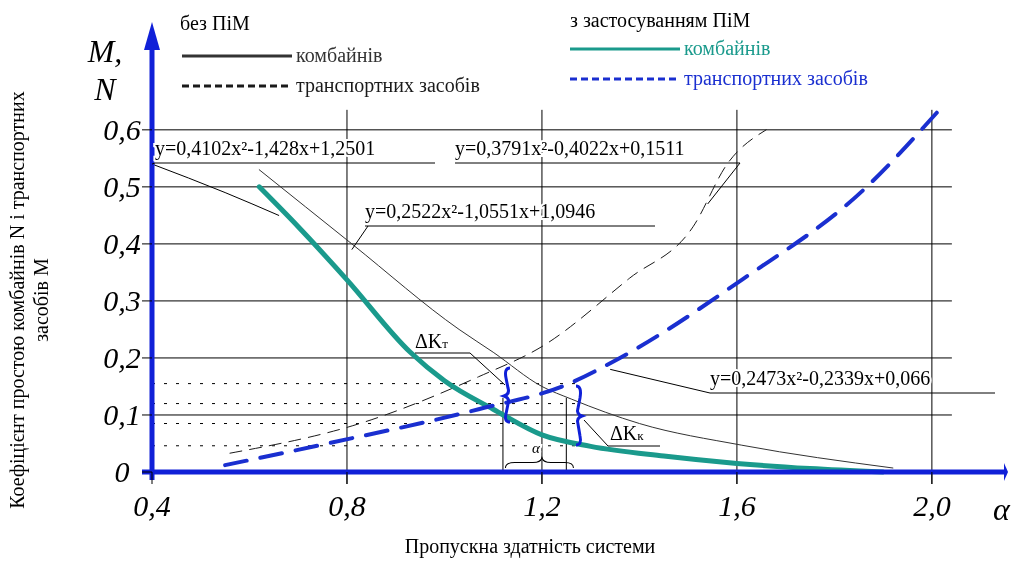  Describe the element at coordinates (122, 300) in the screenshot. I see `y-tick-label: 0,3` at that location.